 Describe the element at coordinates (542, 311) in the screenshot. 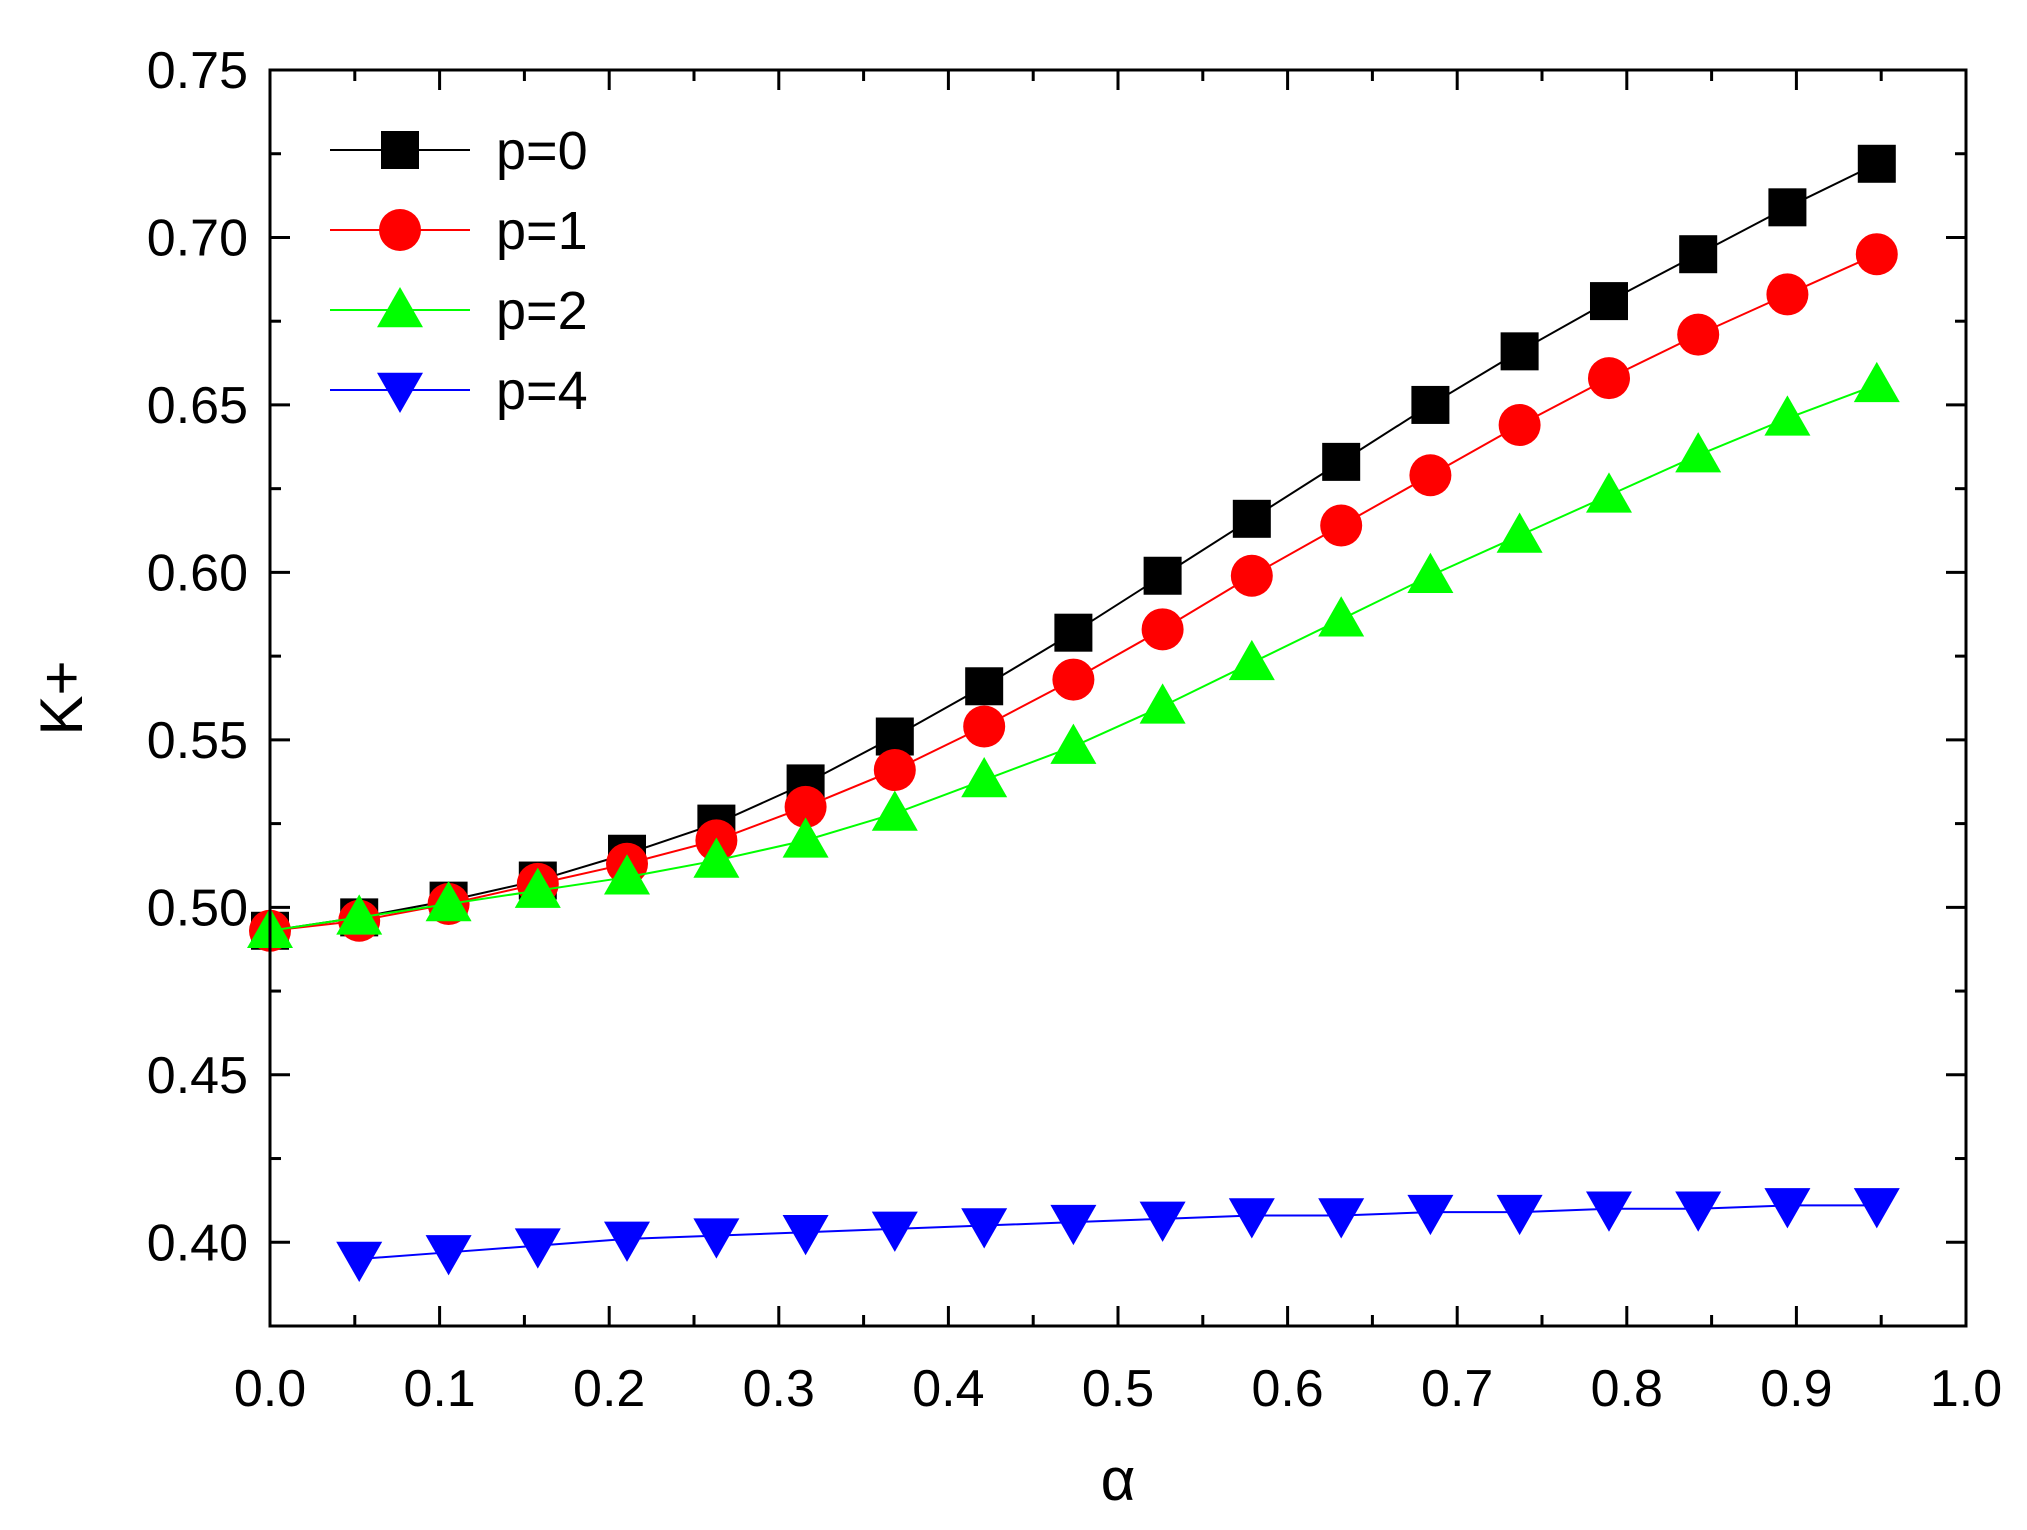

I see `legend-label: p=2` at that location.